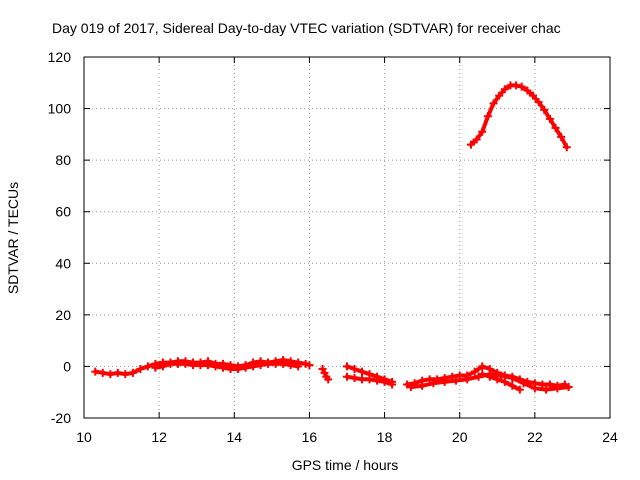 Image resolution: width=640 pixels, height=480 pixels. What do you see at coordinates (61, 418) in the screenshot?
I see `y-tick-label: -20` at bounding box center [61, 418].